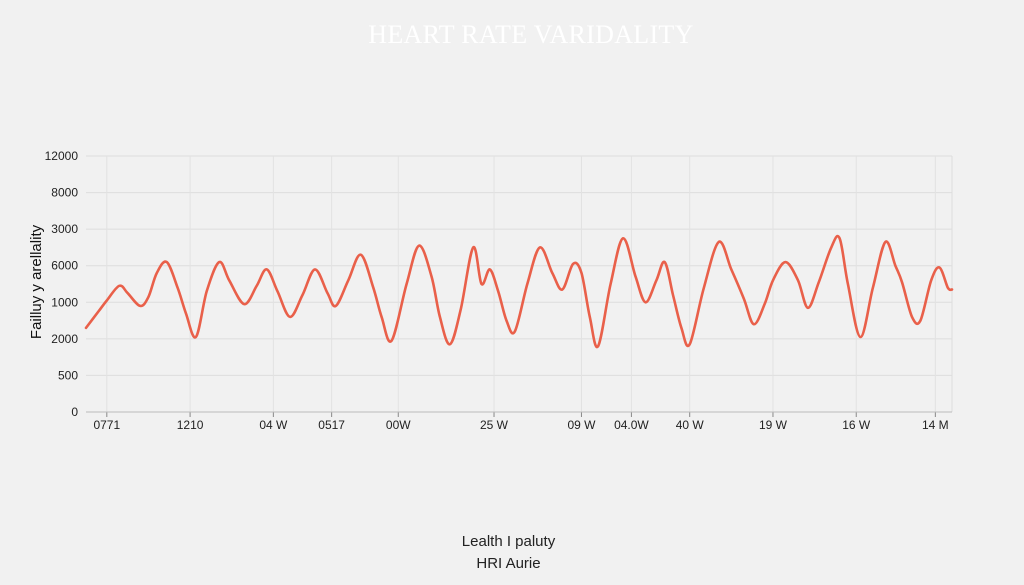 This screenshot has width=1024, height=585. What do you see at coordinates (190, 425) in the screenshot?
I see `x-tick-label: 1210` at bounding box center [190, 425].